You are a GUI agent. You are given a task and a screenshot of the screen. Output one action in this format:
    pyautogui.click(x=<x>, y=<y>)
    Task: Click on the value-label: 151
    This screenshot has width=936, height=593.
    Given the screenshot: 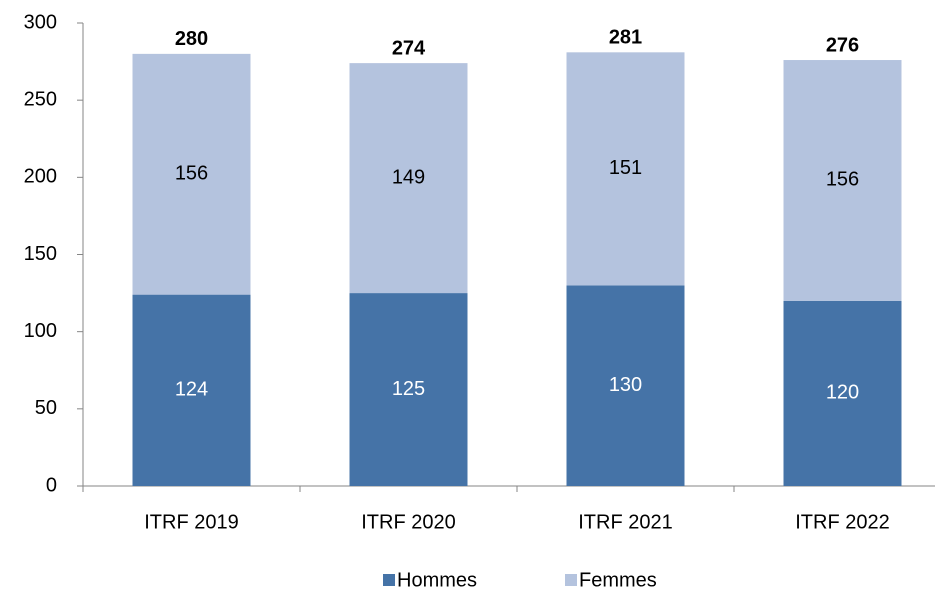 What is the action you would take?
    pyautogui.click(x=625, y=168)
    